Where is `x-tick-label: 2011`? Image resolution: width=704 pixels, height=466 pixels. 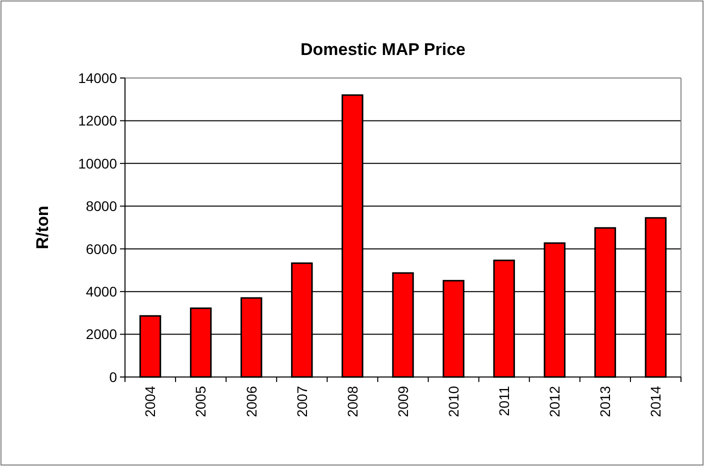
x-tick-label: 2011 is located at coordinates (504, 401).